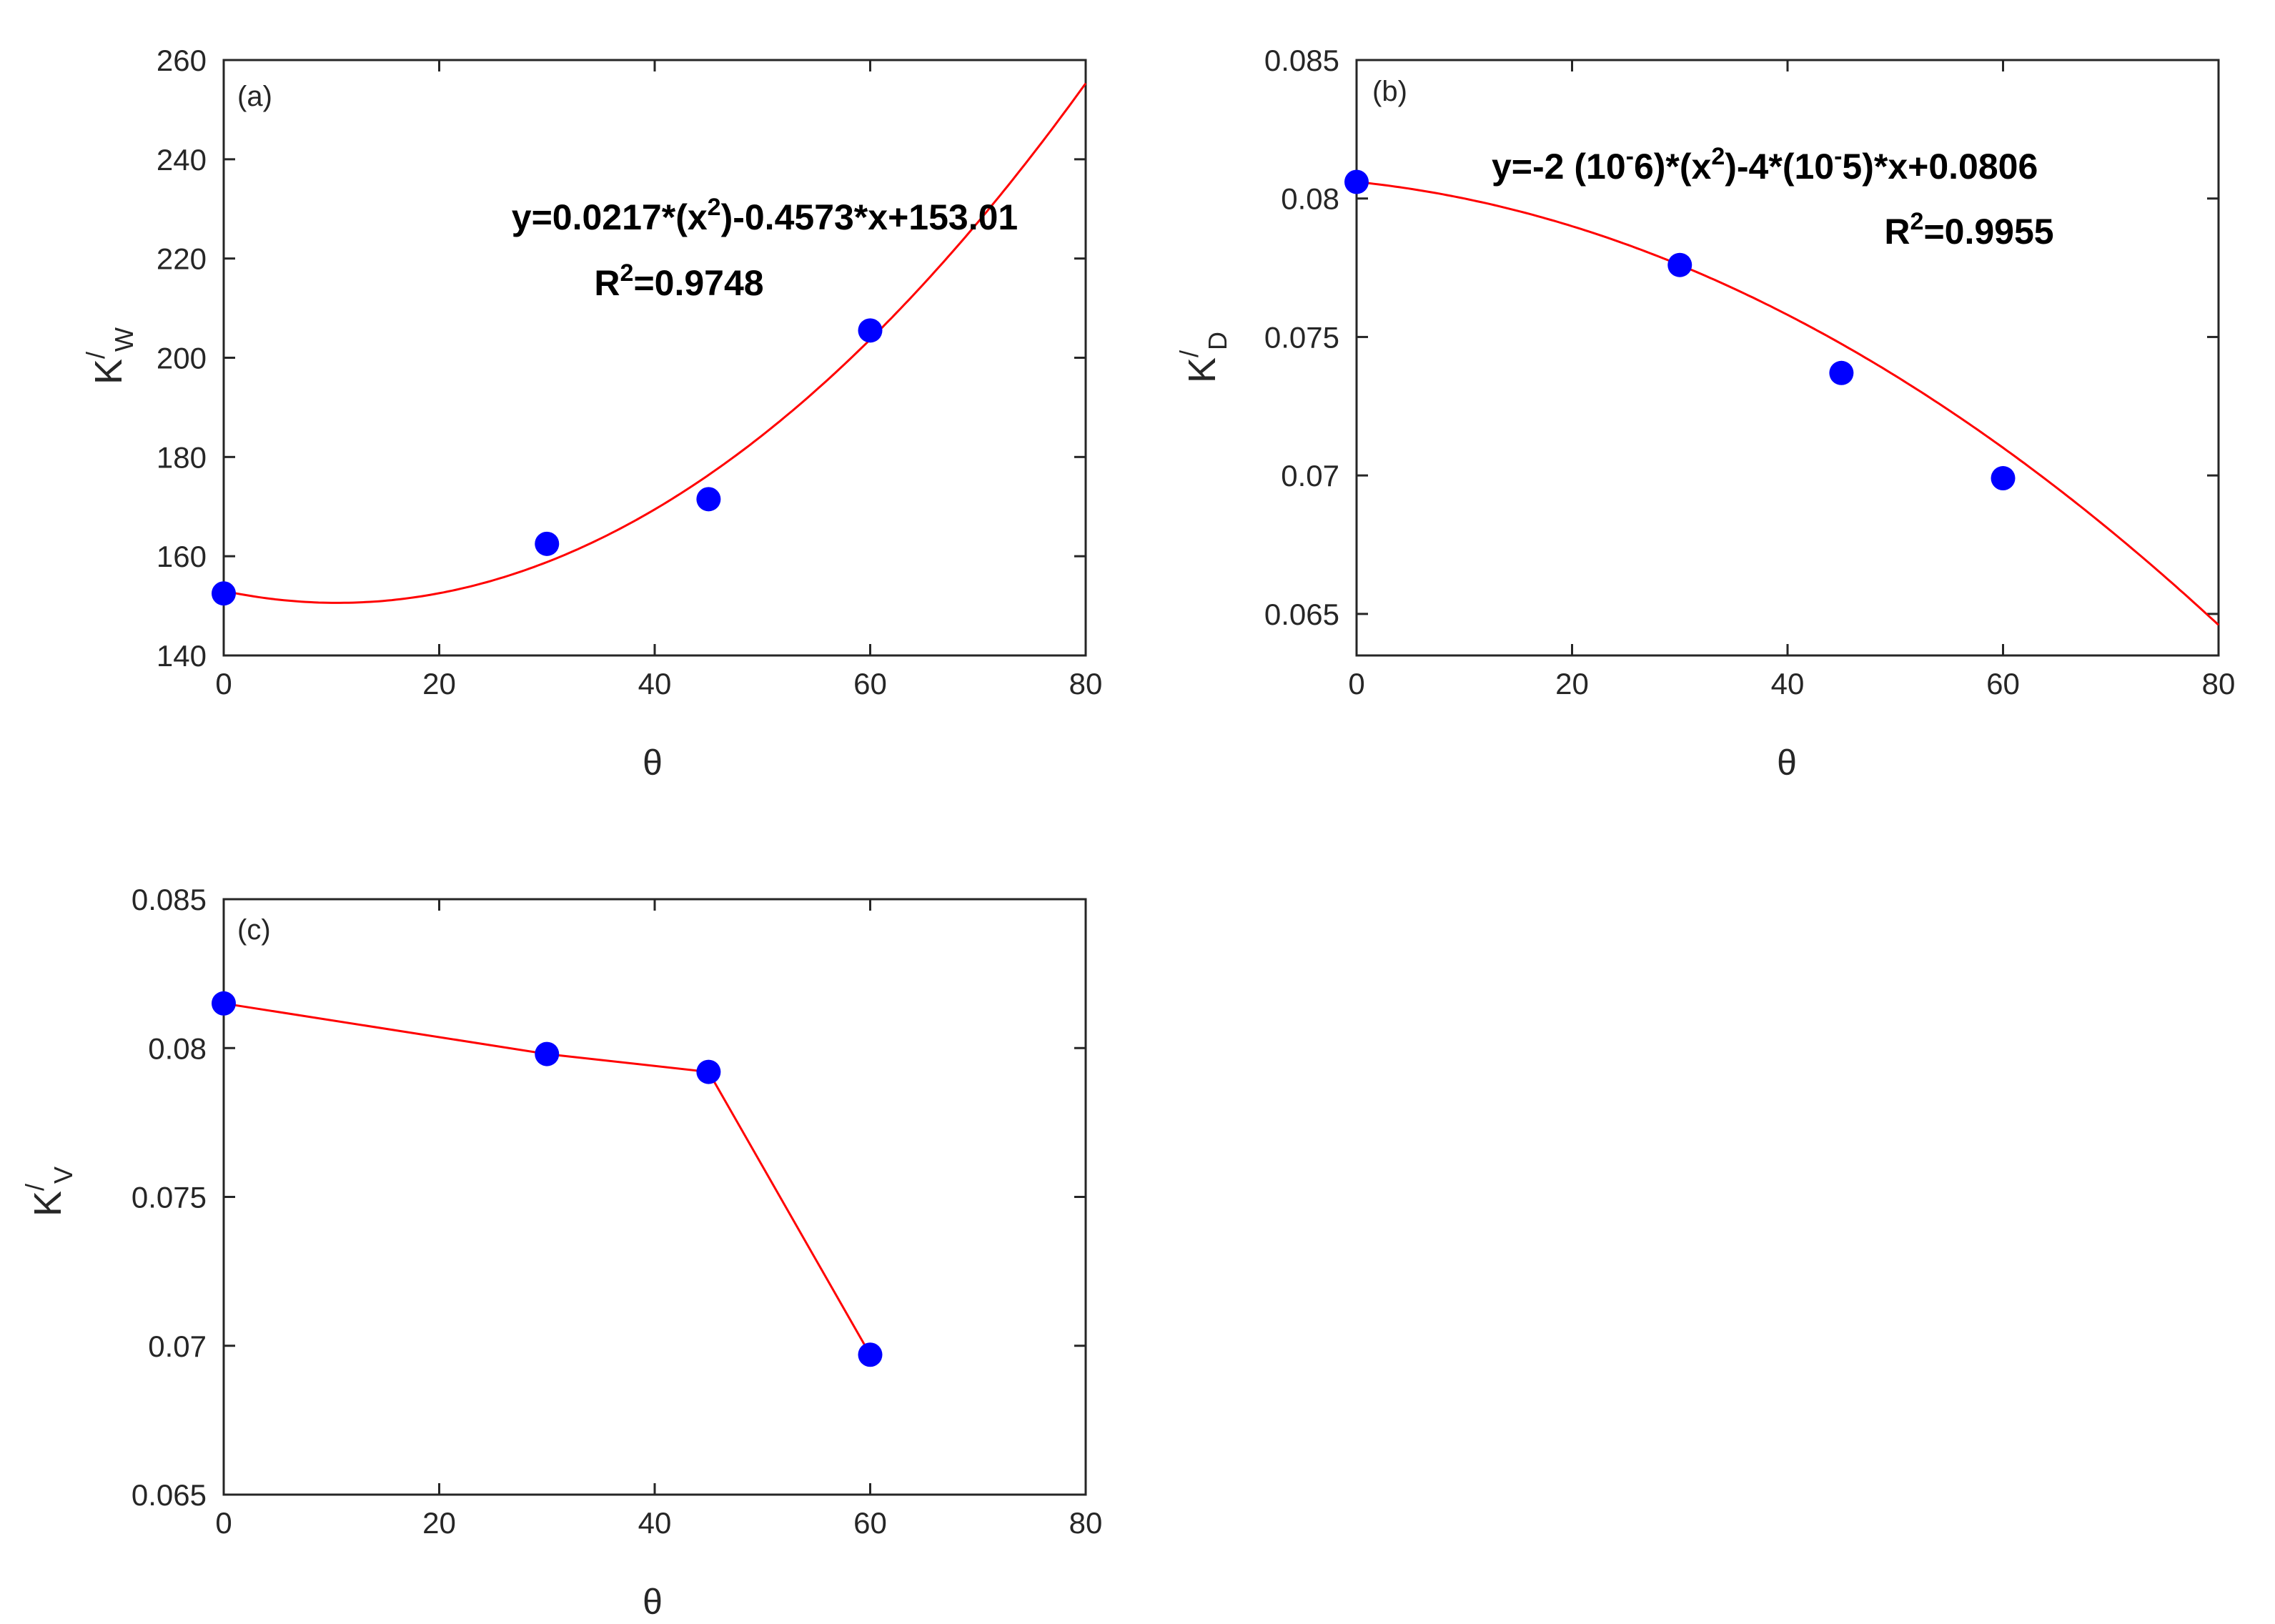 The width and height of the screenshot is (2275, 1624). Describe the element at coordinates (1968, 230) in the screenshot. I see `r-squared-b: R2=0.9955` at that location.